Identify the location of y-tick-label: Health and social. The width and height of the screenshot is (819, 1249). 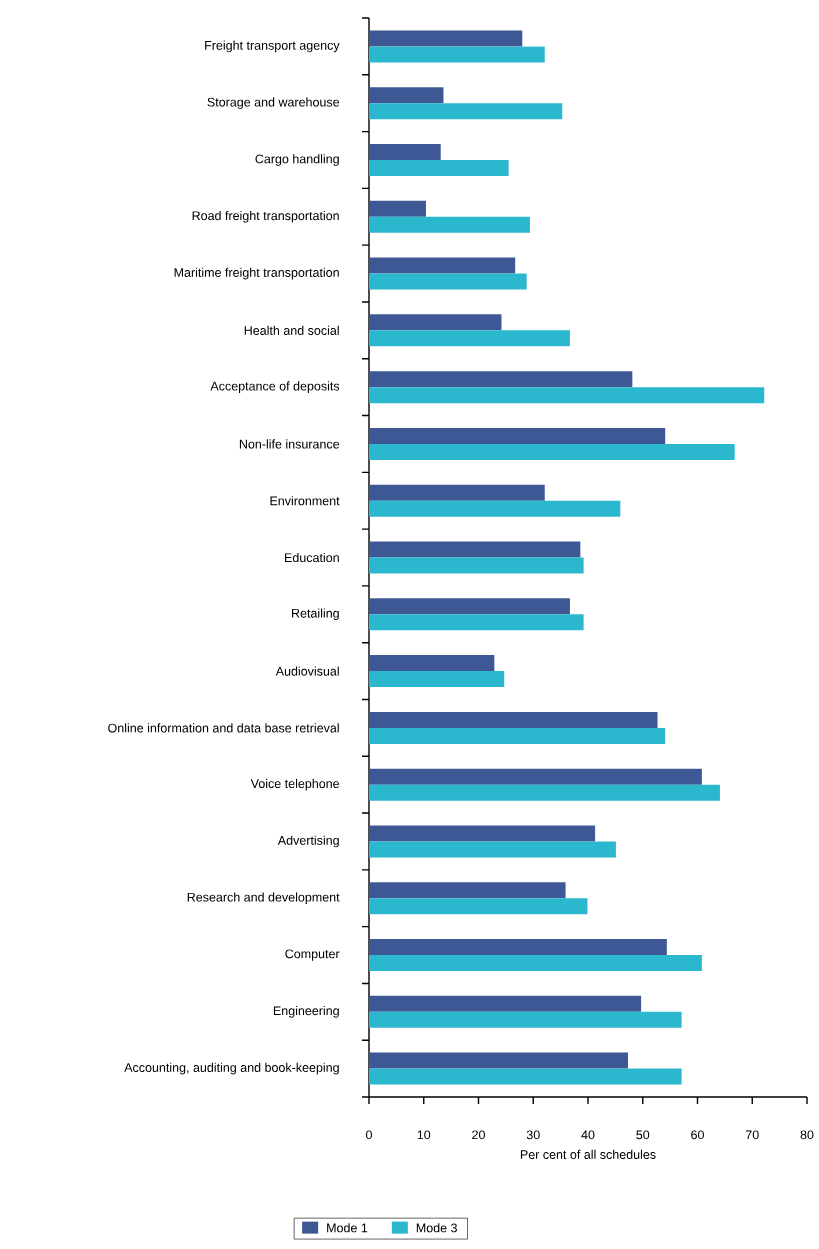
(291, 330).